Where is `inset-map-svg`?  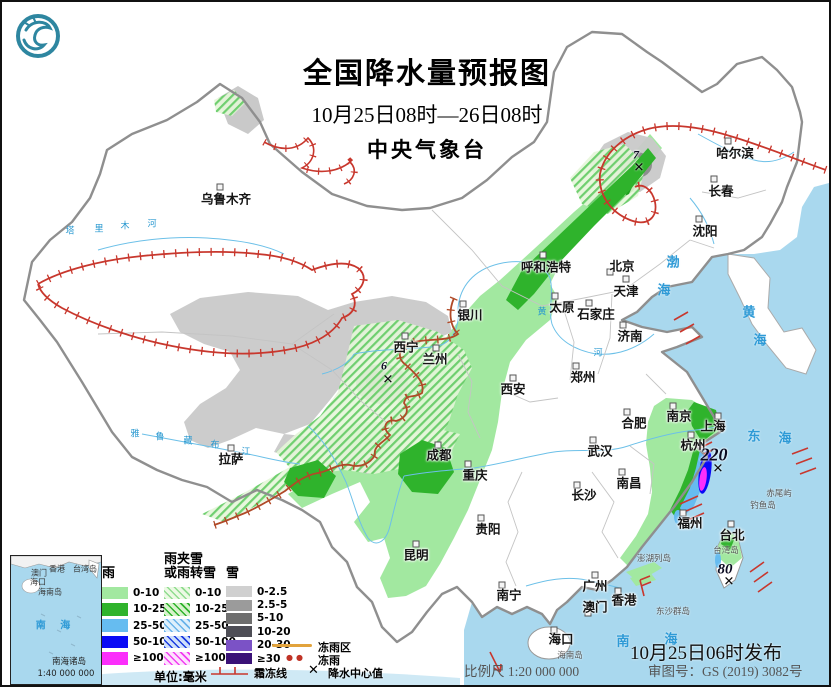 inset-map-svg is located at coordinates (56, 620).